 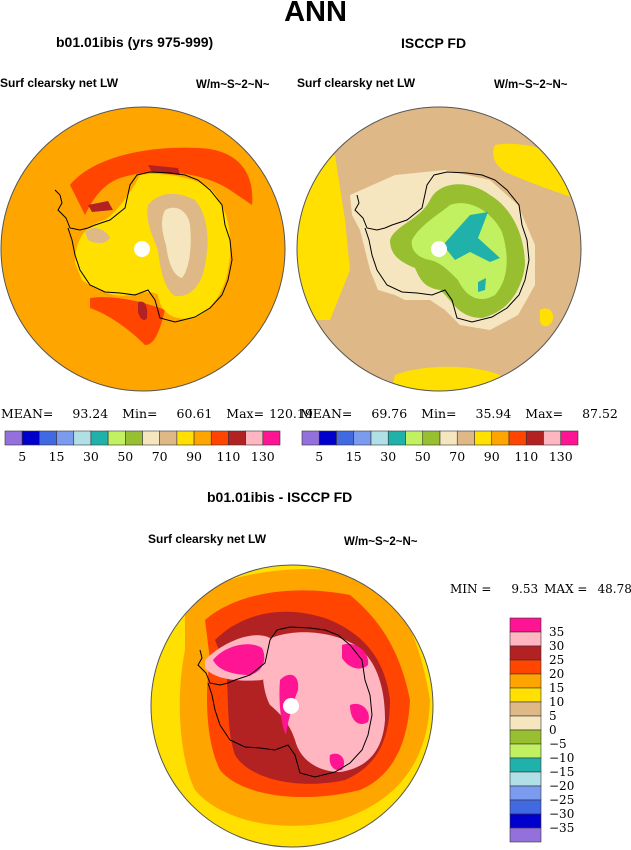 What do you see at coordinates (194, 413) in the screenshot?
I see `panel1-min-value: 60.61` at bounding box center [194, 413].